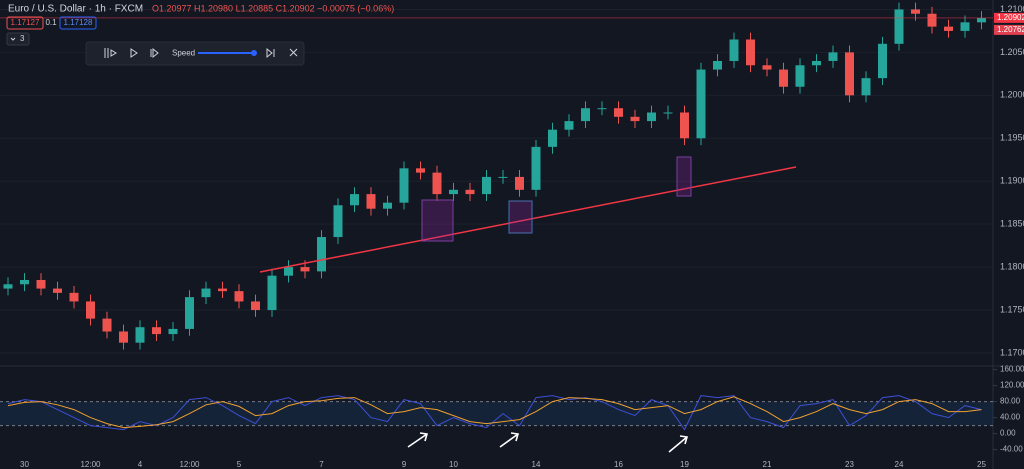 The width and height of the screenshot is (1024, 469). What do you see at coordinates (1012, 224) in the screenshot?
I see `y-tick-label: 1.18500` at bounding box center [1012, 224].